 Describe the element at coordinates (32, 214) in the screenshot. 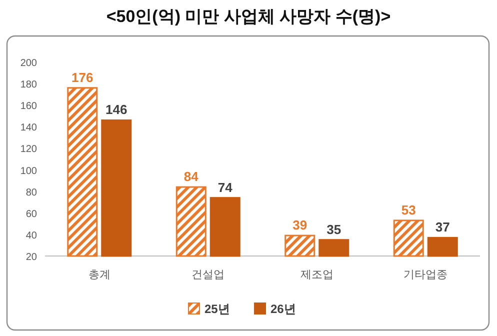

I see `y-tick-label: 60` at that location.